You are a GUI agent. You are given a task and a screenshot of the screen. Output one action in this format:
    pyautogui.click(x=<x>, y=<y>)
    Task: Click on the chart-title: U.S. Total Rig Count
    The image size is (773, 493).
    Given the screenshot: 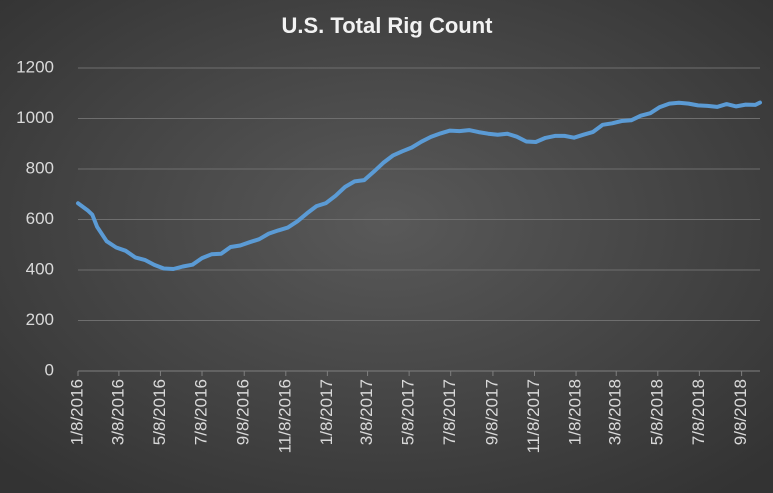 What is the action you would take?
    pyautogui.click(x=387, y=25)
    